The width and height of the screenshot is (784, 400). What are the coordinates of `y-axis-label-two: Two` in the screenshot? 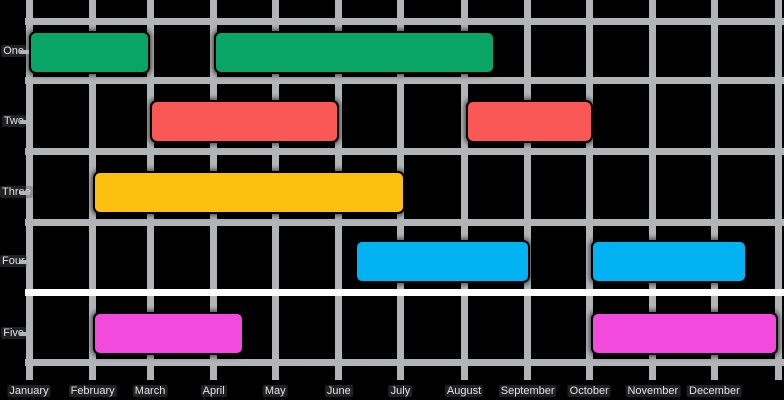 It's located at (13, 121).